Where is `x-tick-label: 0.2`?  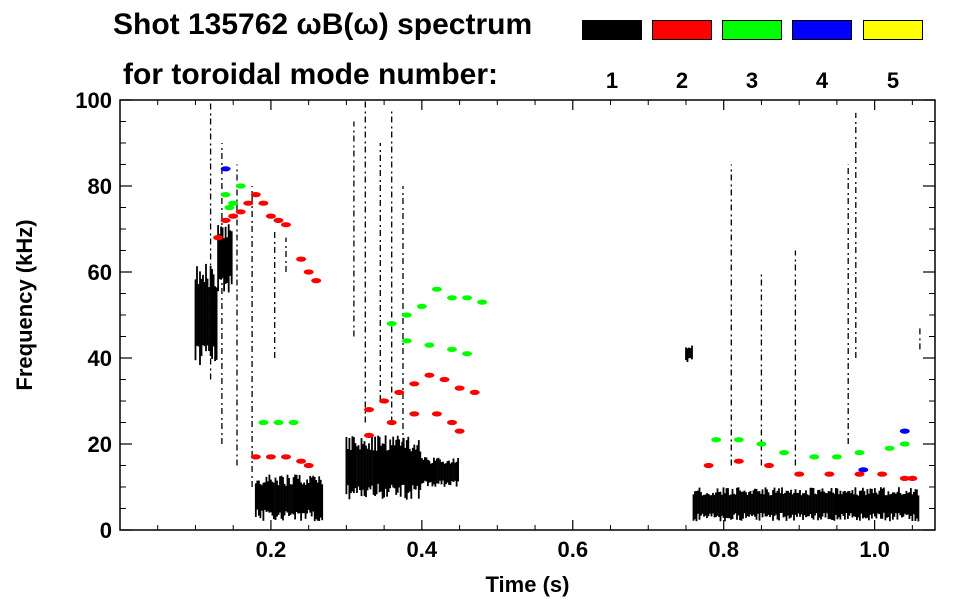
x-tick-label: 0.2 is located at coordinates (271, 549).